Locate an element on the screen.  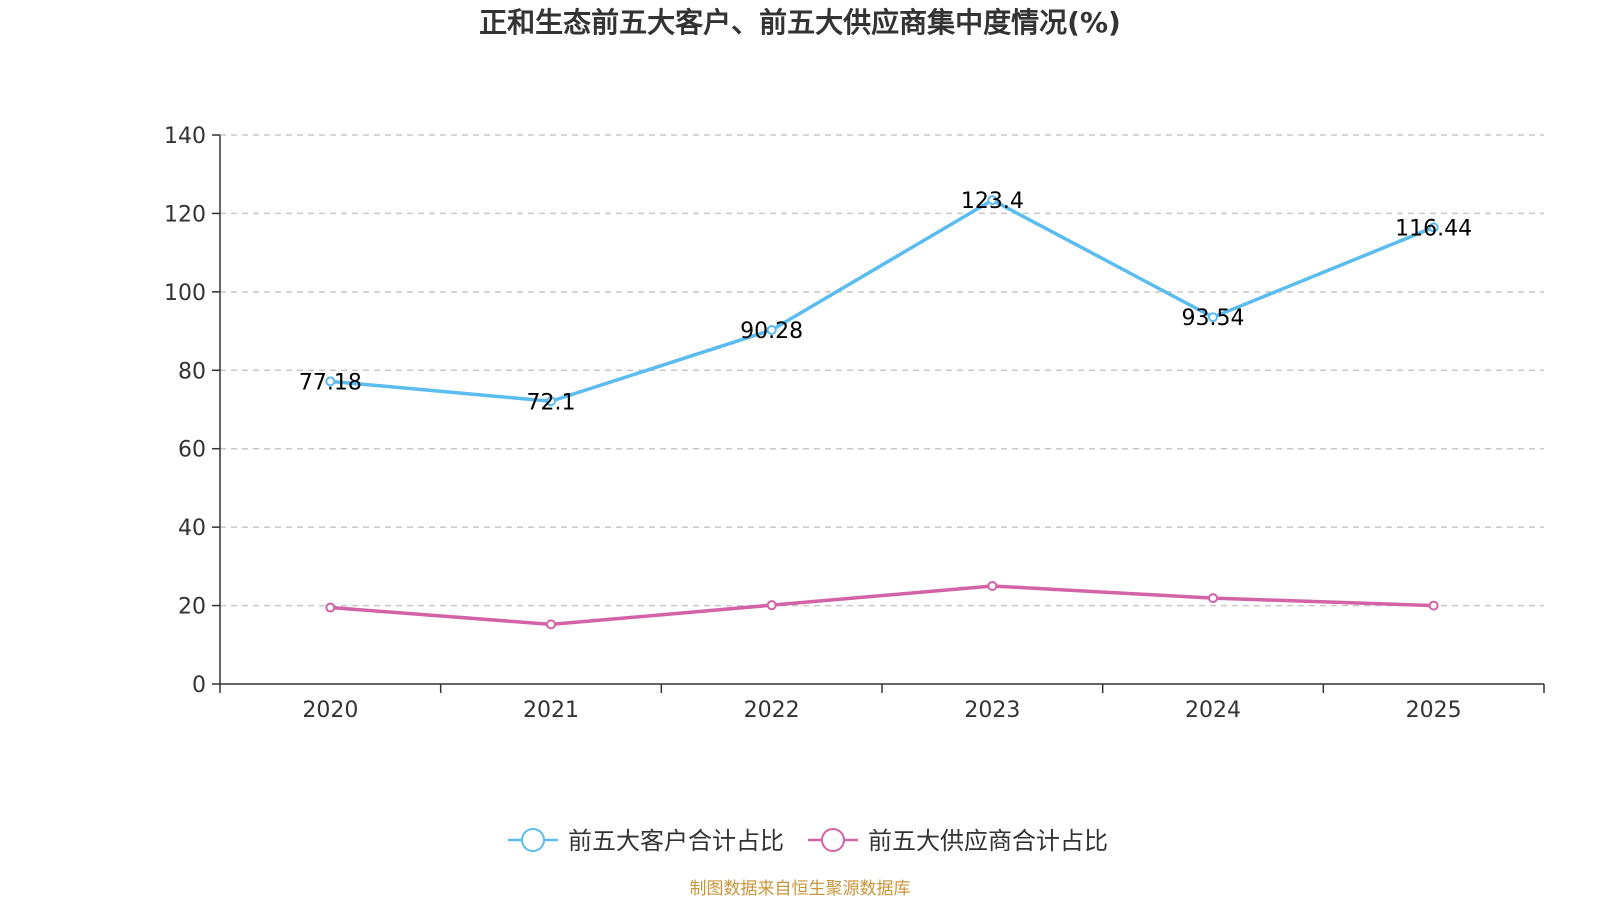
data-label: 72.1 is located at coordinates (551, 402).